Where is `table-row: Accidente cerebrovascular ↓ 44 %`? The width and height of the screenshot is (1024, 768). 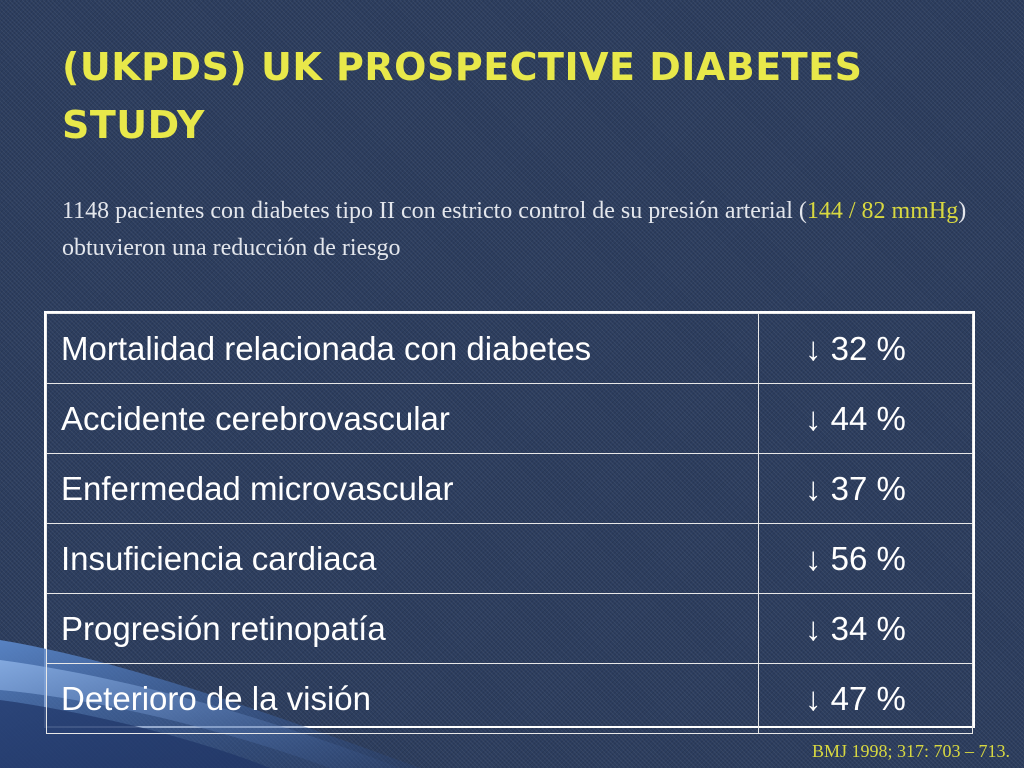
table-row: Accidente cerebrovascular ↓ 44 % is located at coordinates (509, 418).